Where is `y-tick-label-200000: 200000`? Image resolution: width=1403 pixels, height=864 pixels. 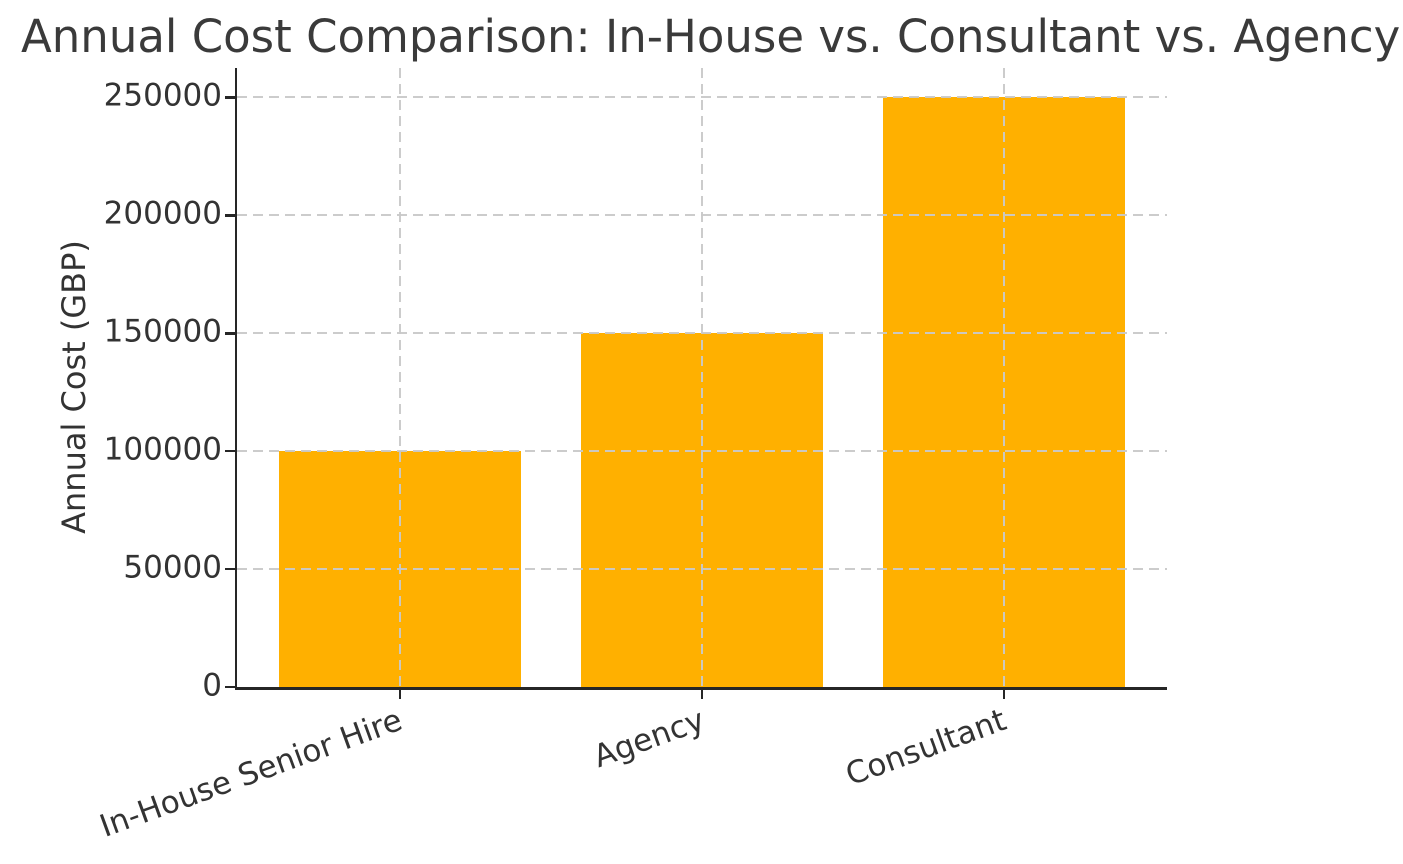
y-tick-label-200000: 200000 is located at coordinates (162, 213).